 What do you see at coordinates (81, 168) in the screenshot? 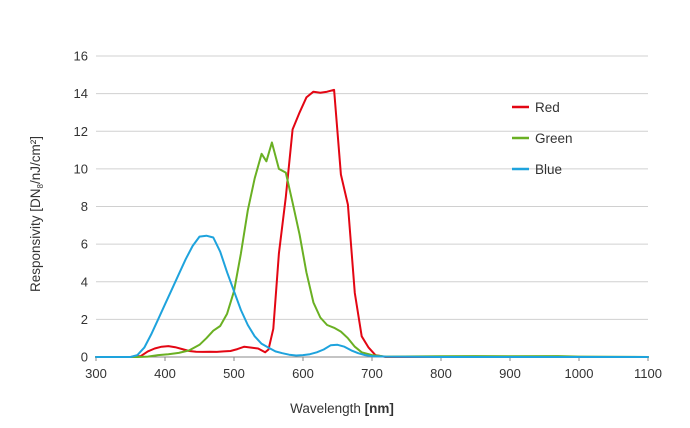
I see `y-tick-label: 10` at bounding box center [81, 168].